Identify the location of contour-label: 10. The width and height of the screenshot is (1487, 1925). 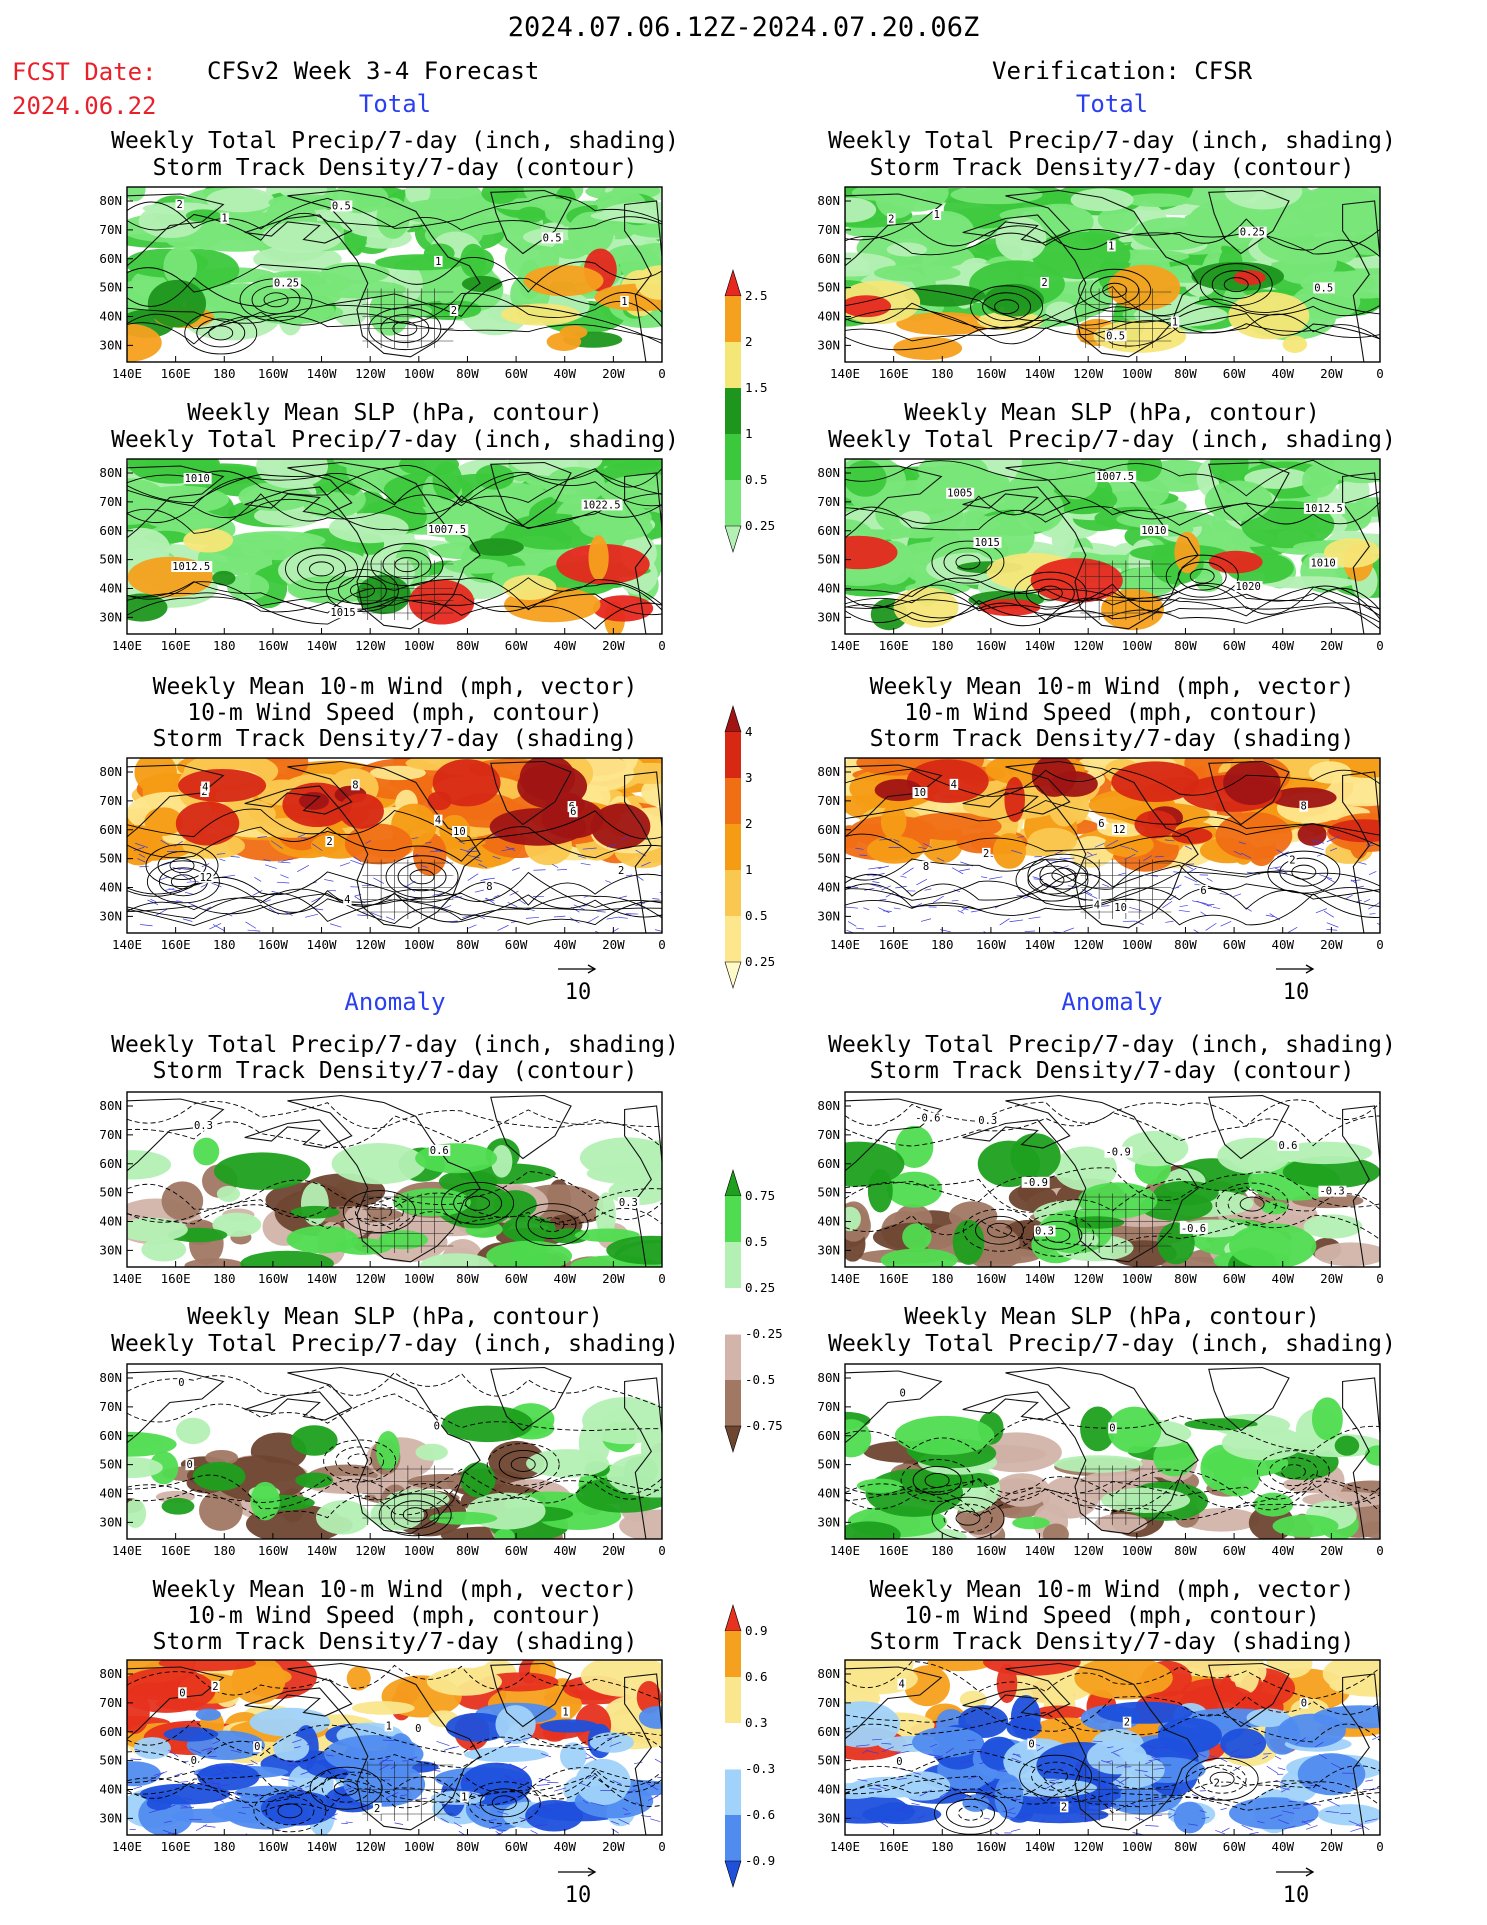
(1120, 908).